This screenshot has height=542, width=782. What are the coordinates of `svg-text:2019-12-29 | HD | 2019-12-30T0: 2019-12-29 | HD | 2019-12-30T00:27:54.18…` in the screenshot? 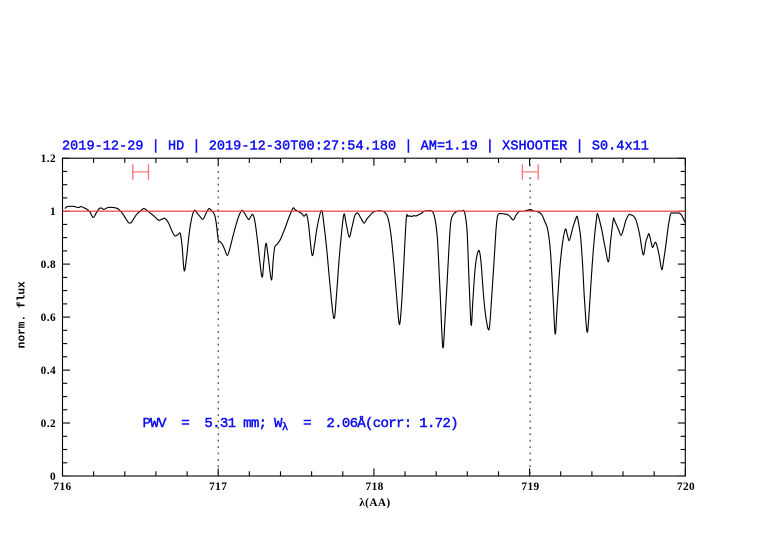 It's located at (355, 147).